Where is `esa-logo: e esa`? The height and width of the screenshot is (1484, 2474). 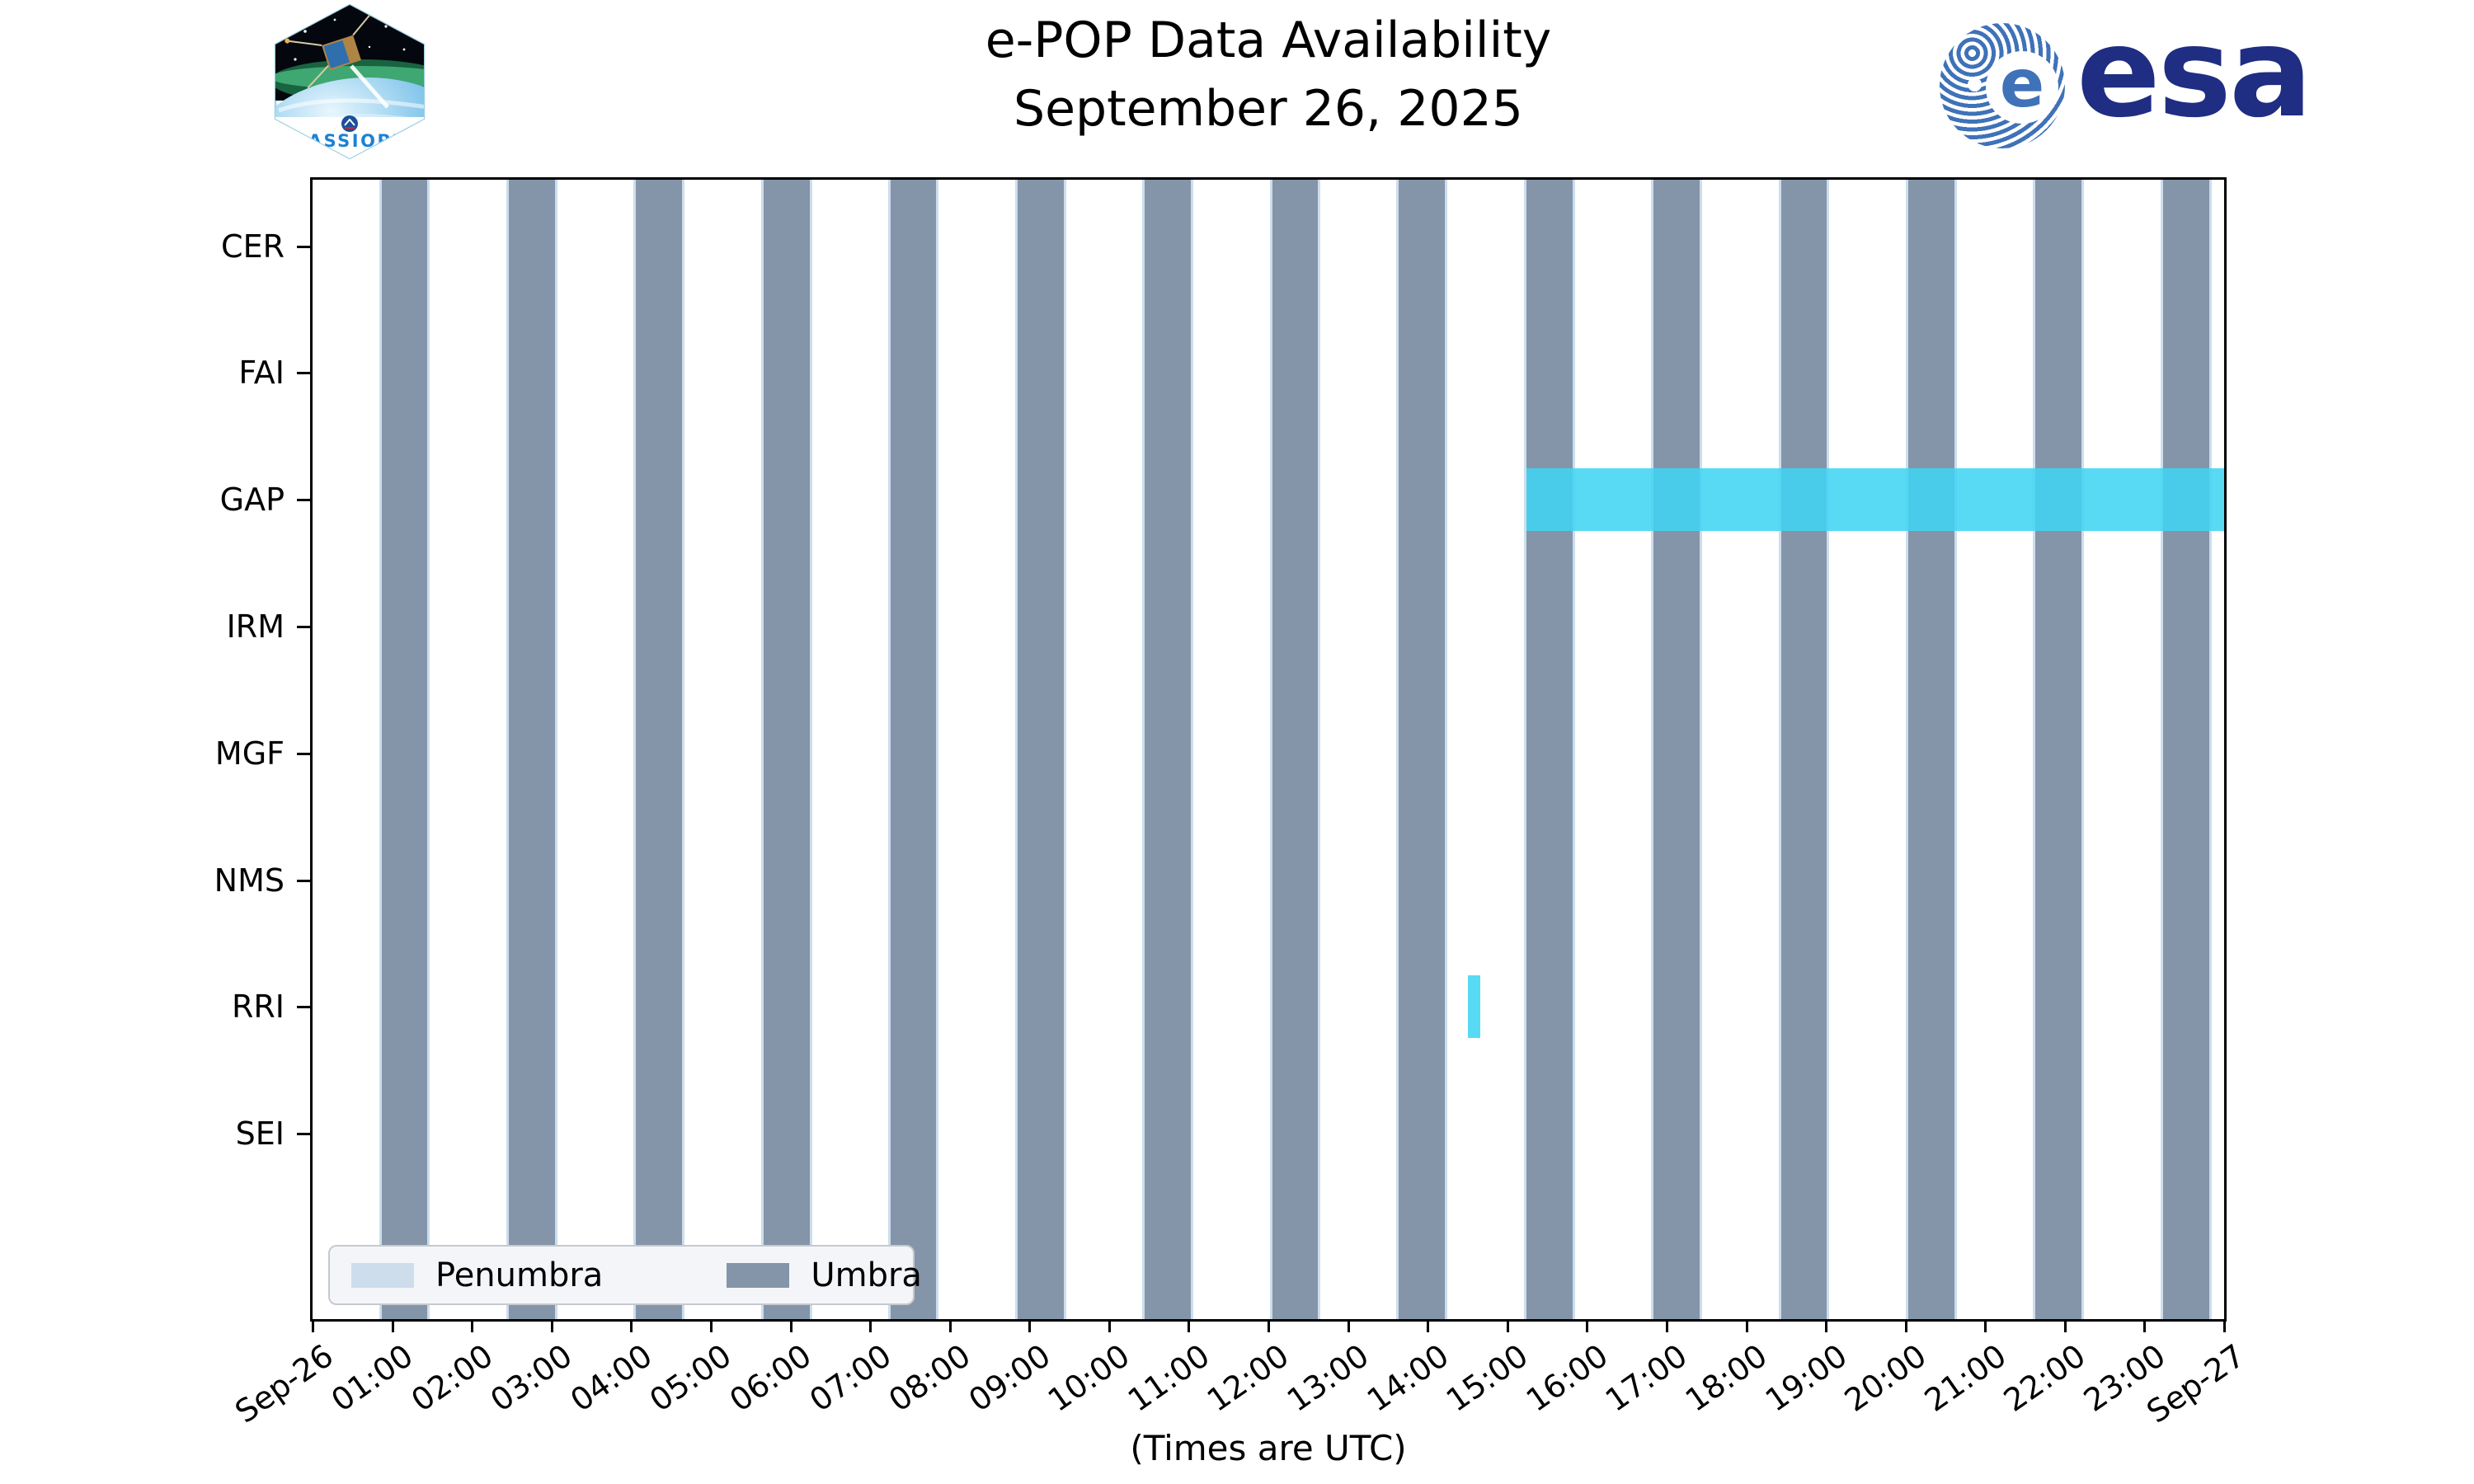 esa-logo: e esa is located at coordinates (2170, 81).